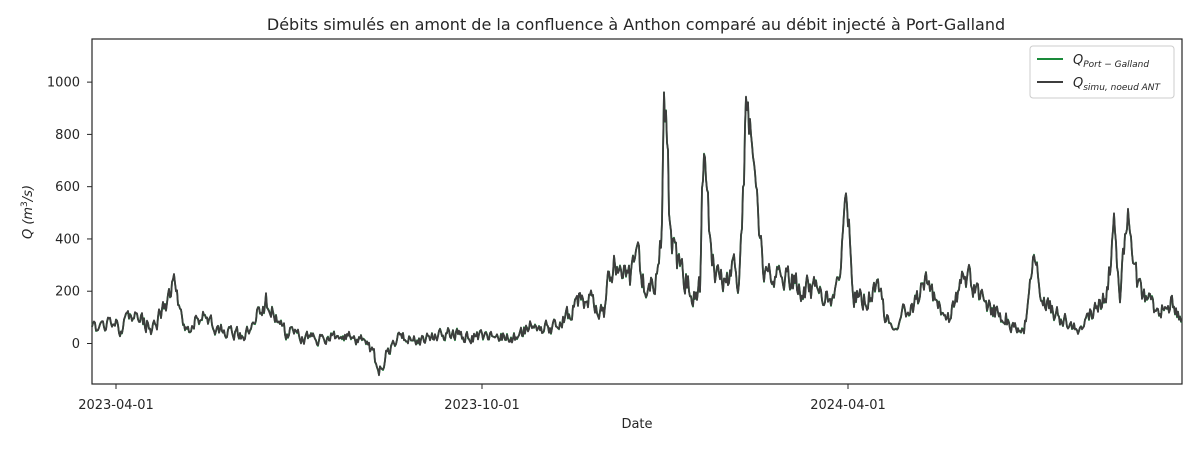  I want to click on legend-label-port-galland: QPort − Galland, so click(1111, 61).